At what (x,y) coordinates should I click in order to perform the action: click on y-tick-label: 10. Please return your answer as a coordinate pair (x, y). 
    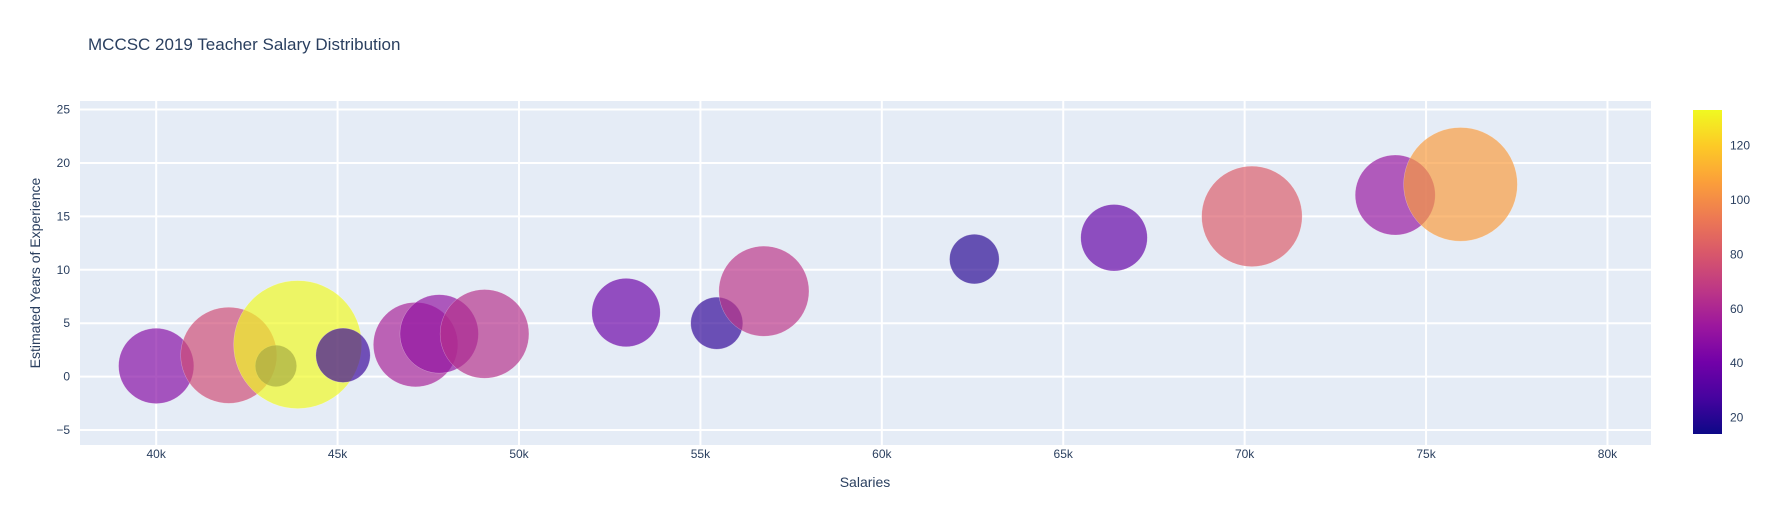
    Looking at the image, I should click on (64, 270).